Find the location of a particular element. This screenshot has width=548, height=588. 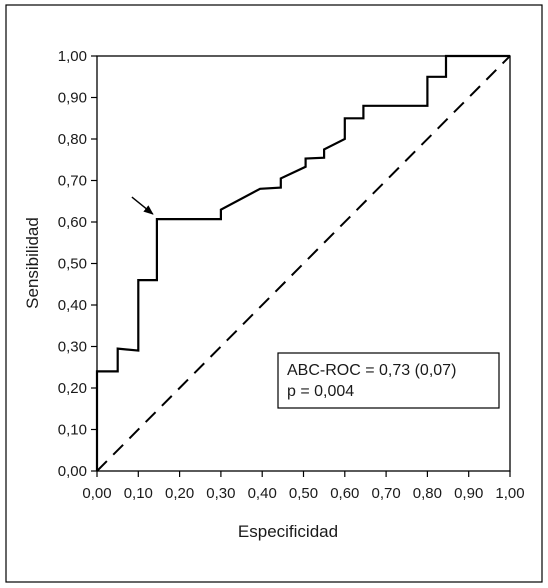

x-tick-label: 1,00 is located at coordinates (509, 493).